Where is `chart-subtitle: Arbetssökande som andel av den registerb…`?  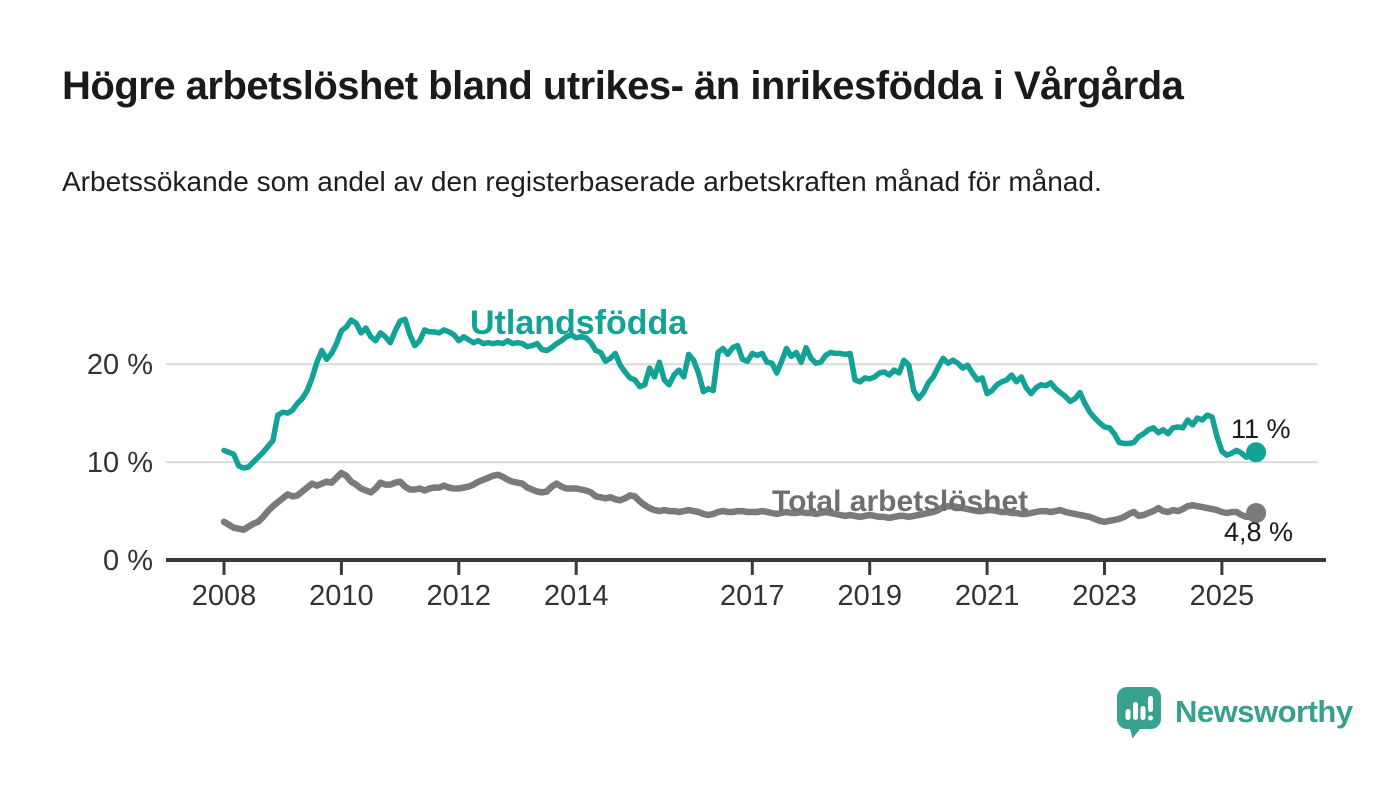 chart-subtitle: Arbetssökande som andel av den registerb… is located at coordinates (582, 181).